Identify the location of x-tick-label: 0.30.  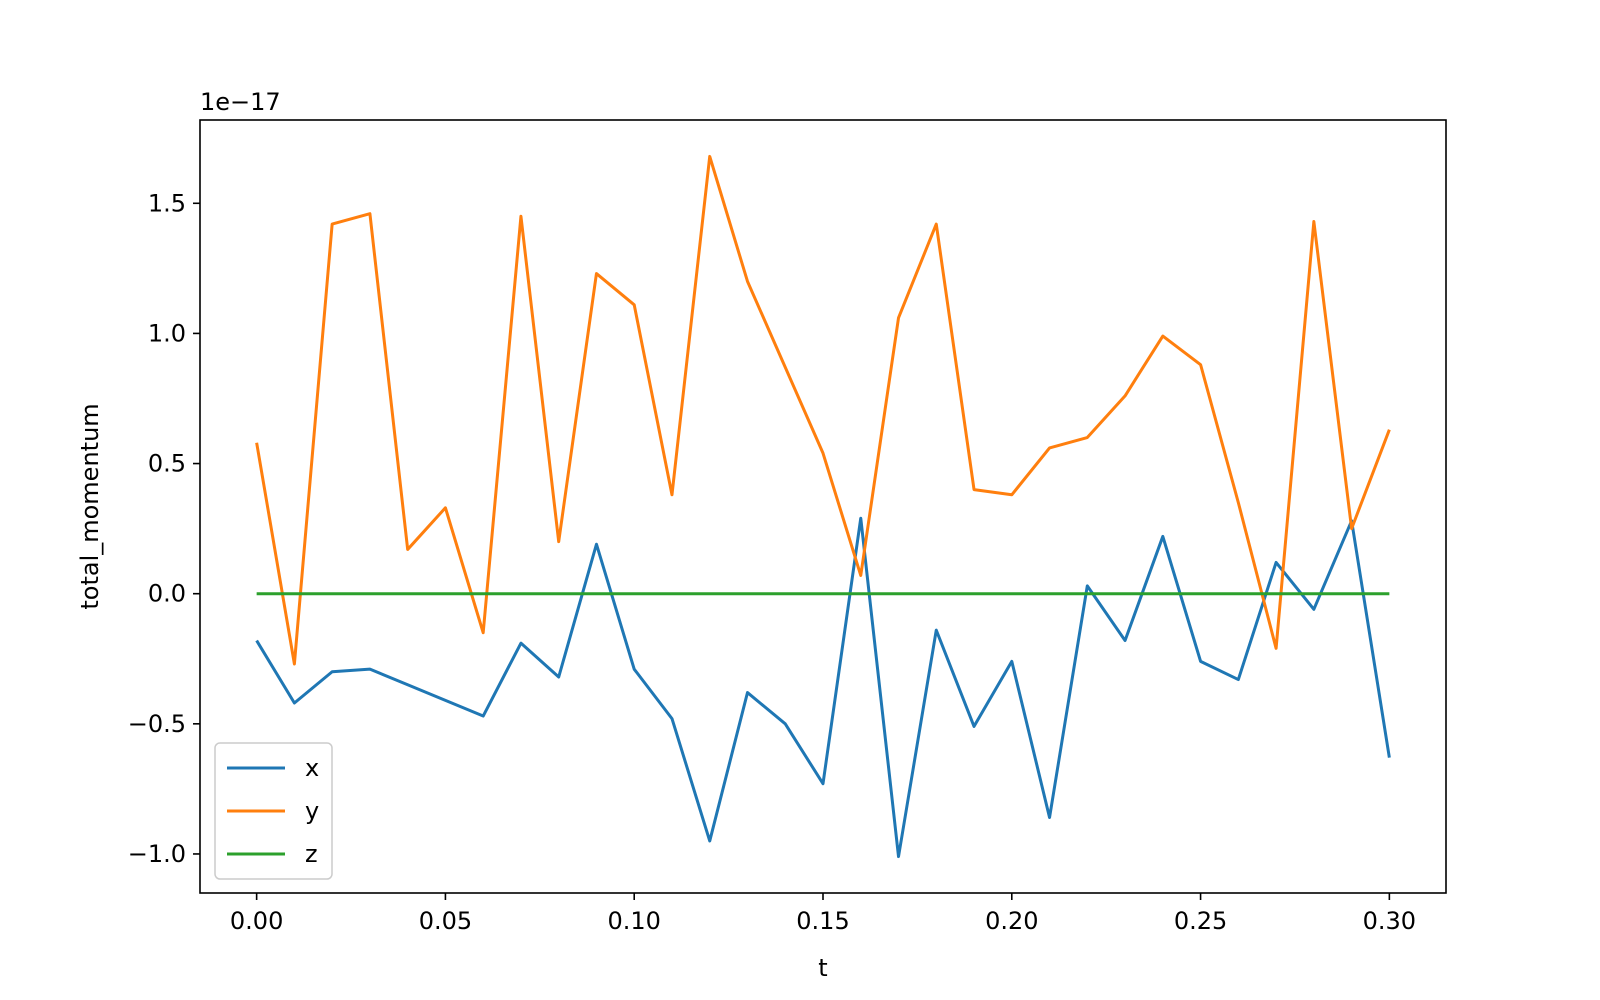
(1389, 921).